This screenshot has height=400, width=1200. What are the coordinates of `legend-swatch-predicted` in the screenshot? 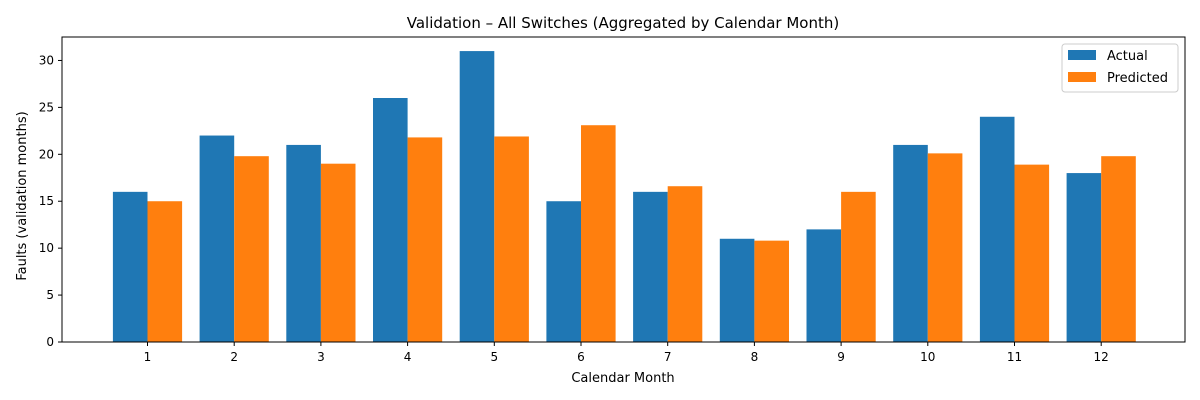 It's located at (1082, 77).